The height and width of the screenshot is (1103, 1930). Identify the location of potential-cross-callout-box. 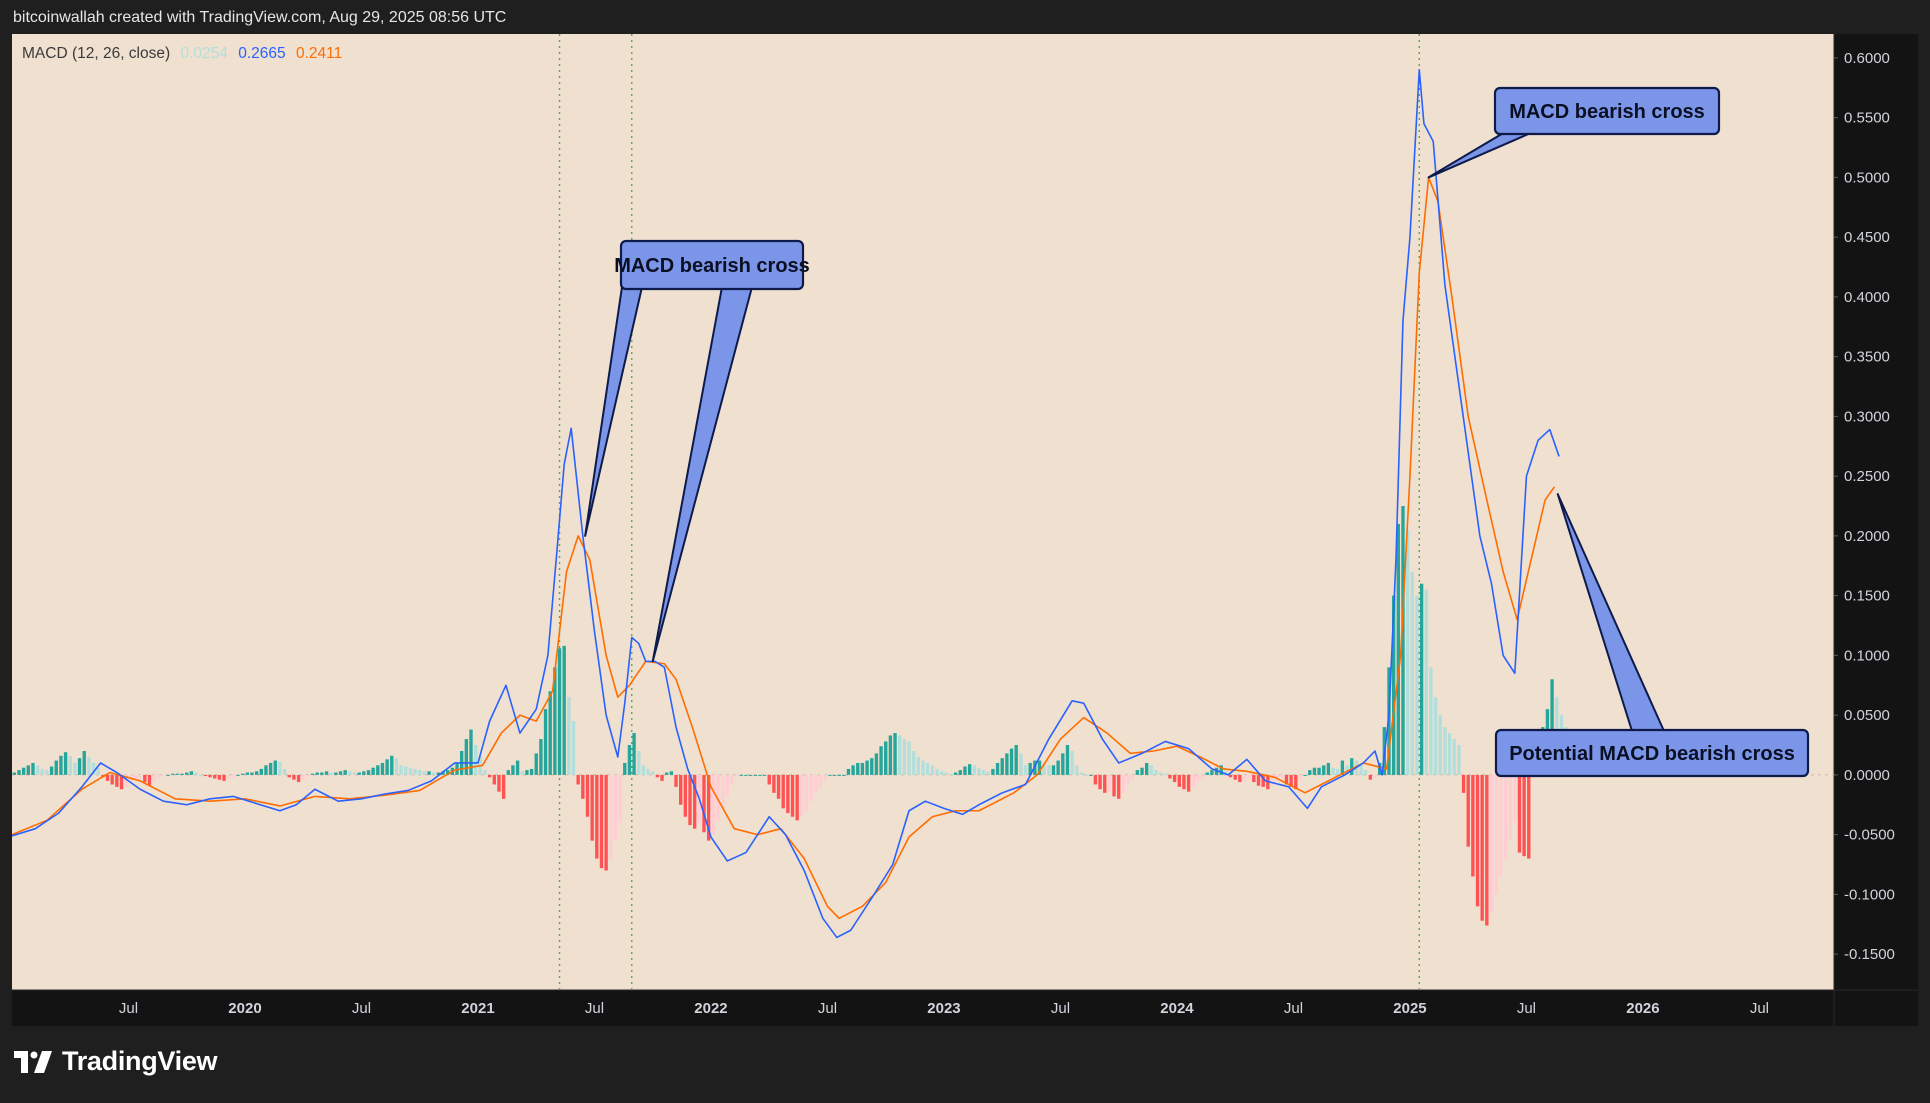
(1652, 753).